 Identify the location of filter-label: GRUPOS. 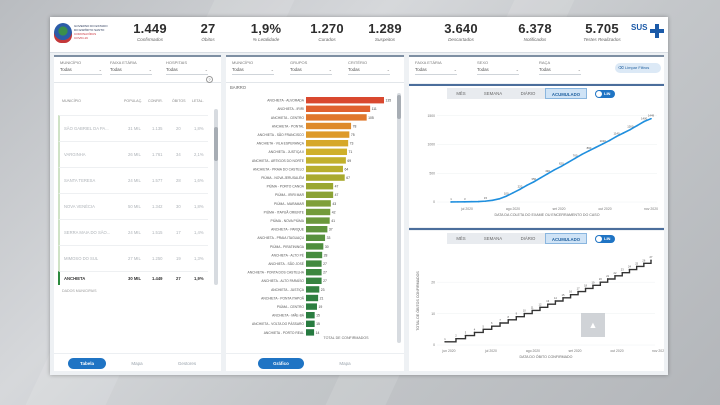
(299, 62).